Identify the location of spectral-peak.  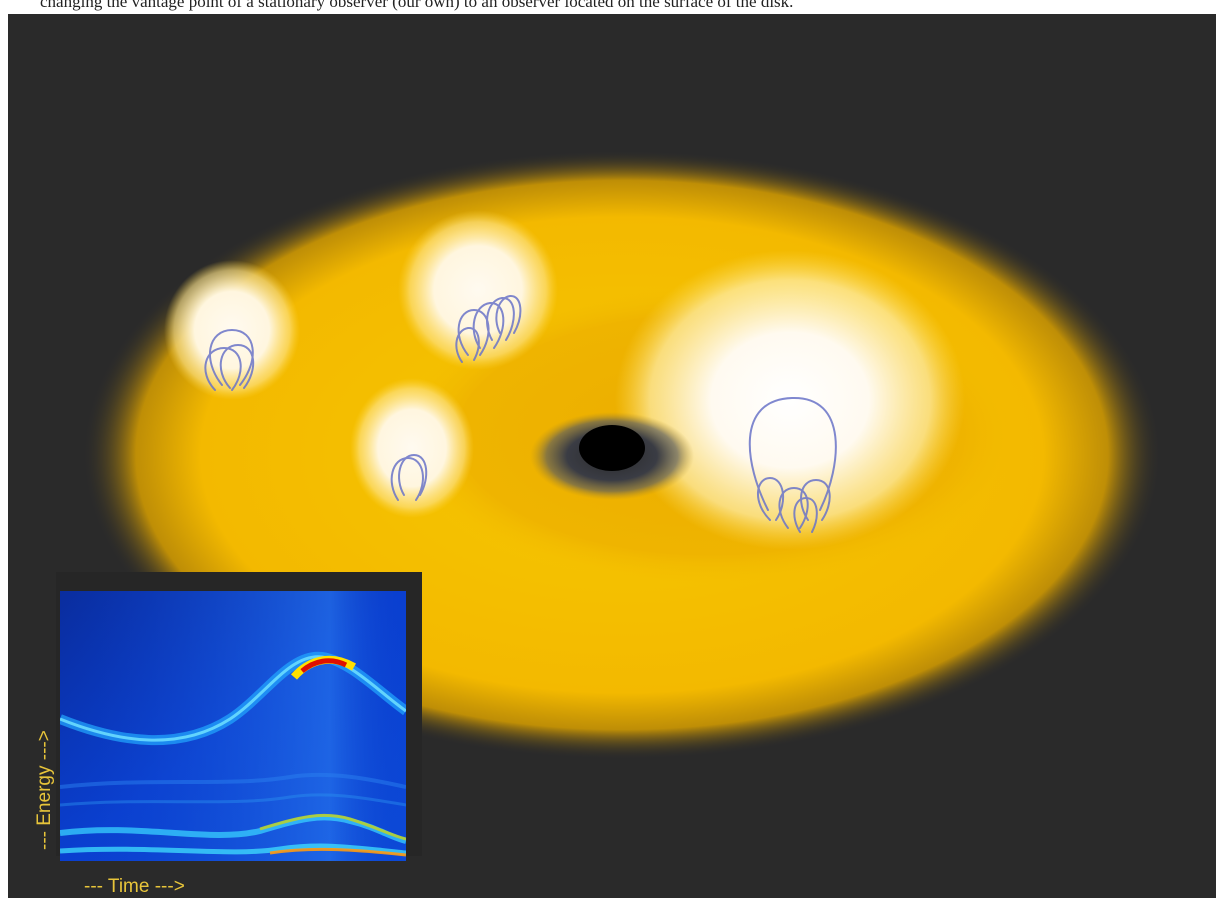
(324, 665).